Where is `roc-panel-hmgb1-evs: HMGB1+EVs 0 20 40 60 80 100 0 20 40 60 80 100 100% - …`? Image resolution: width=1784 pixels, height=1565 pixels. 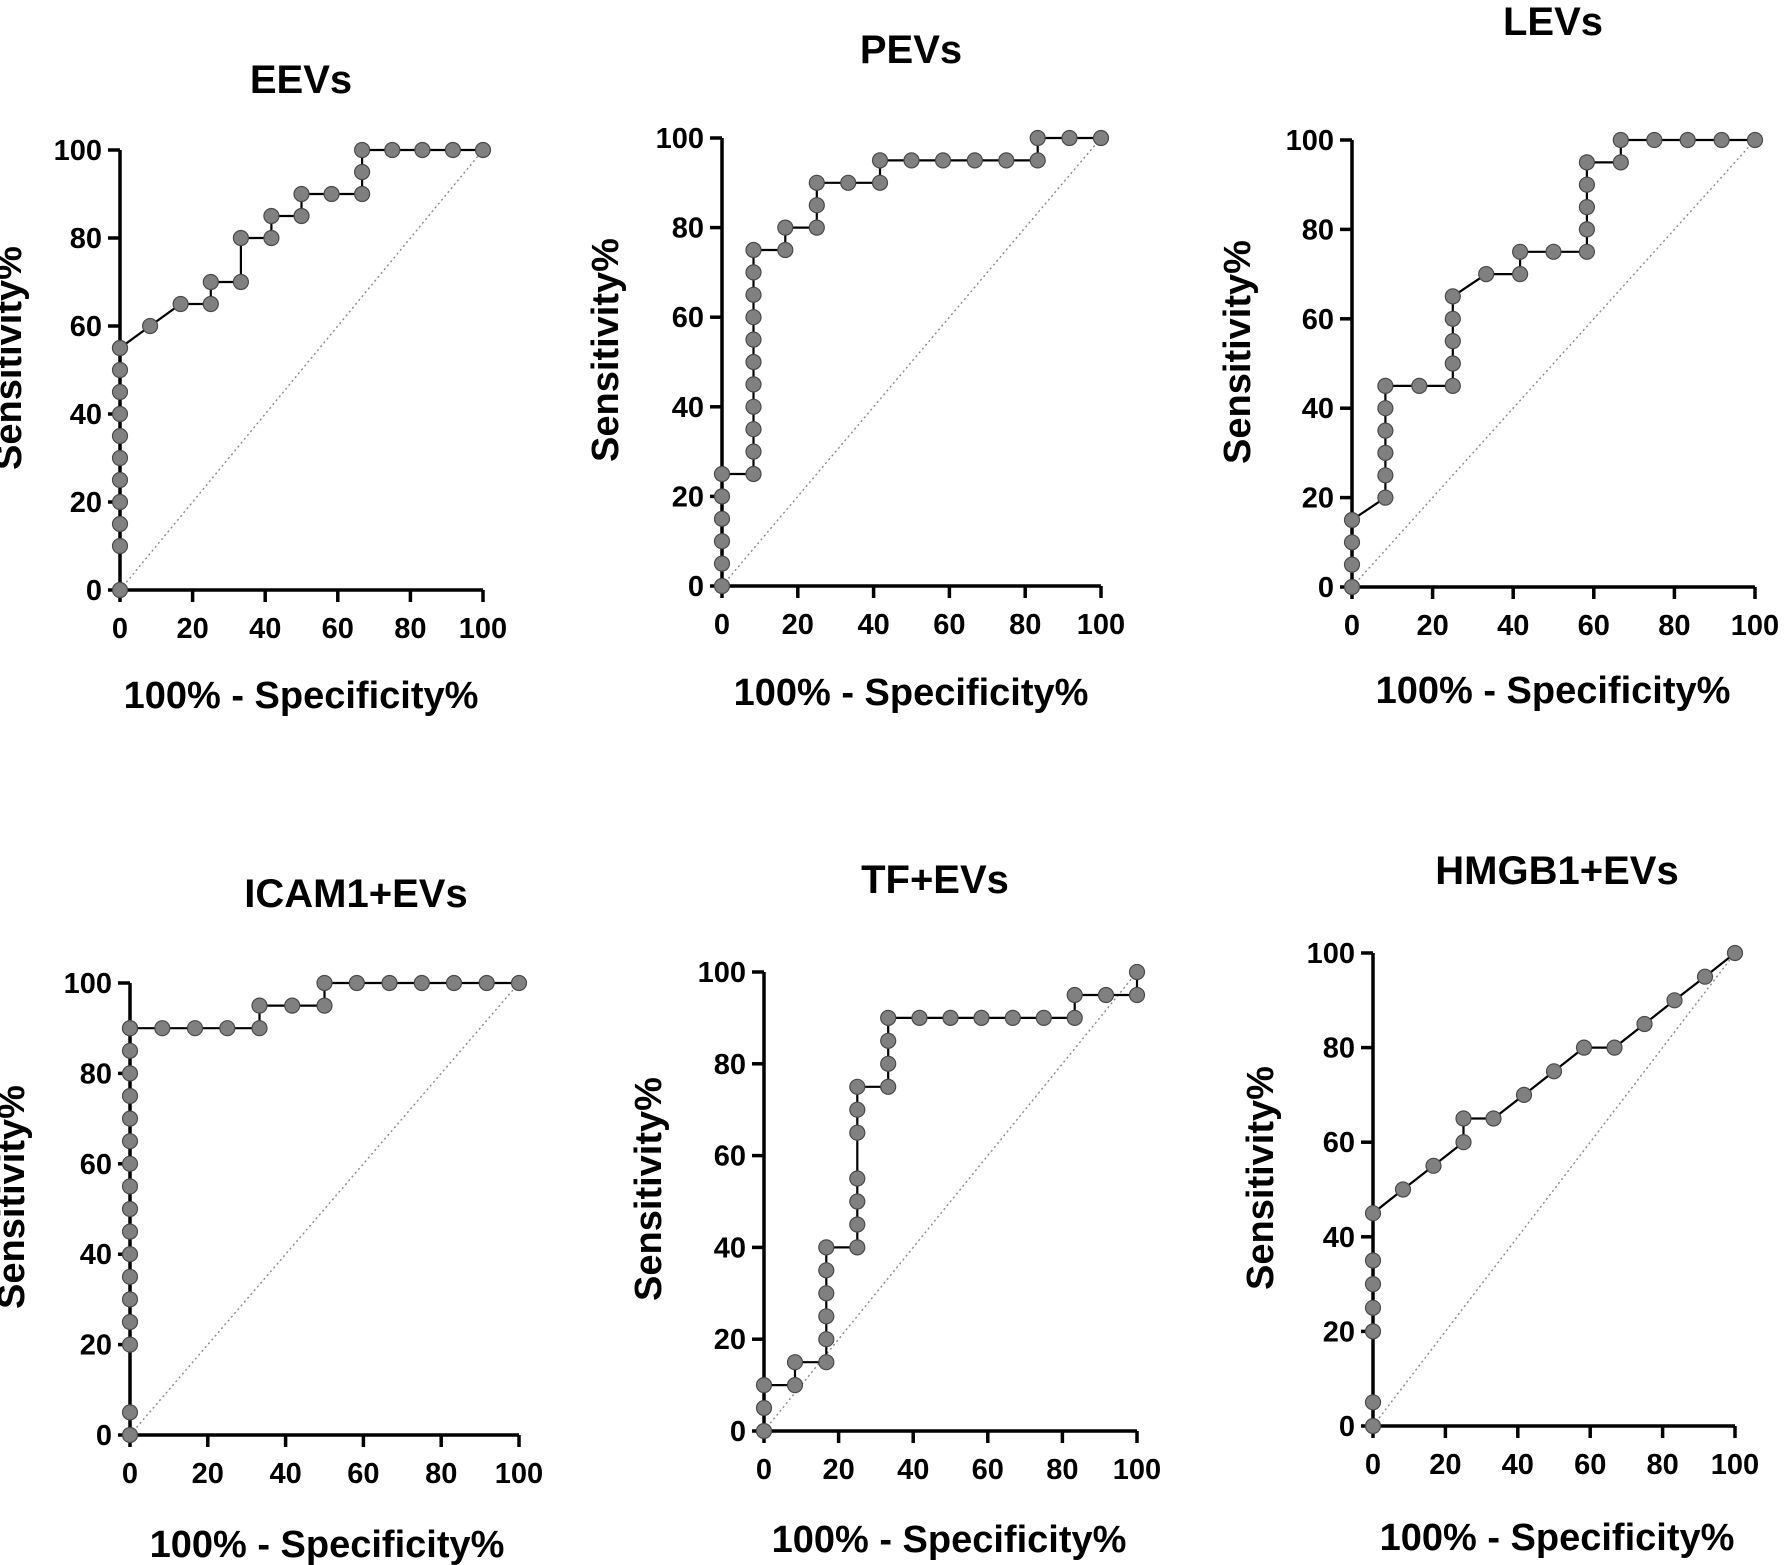
roc-panel-hmgb1-evs: HMGB1+EVs 0 20 40 60 80 100 0 20 40 60 80 100 100% - … is located at coordinates (1499, 1204).